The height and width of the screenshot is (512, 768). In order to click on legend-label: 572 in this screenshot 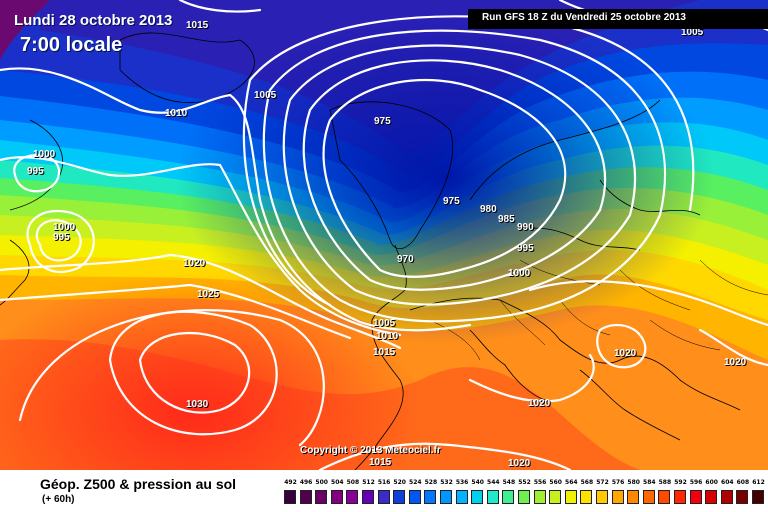, I will do `click(602, 482)`.